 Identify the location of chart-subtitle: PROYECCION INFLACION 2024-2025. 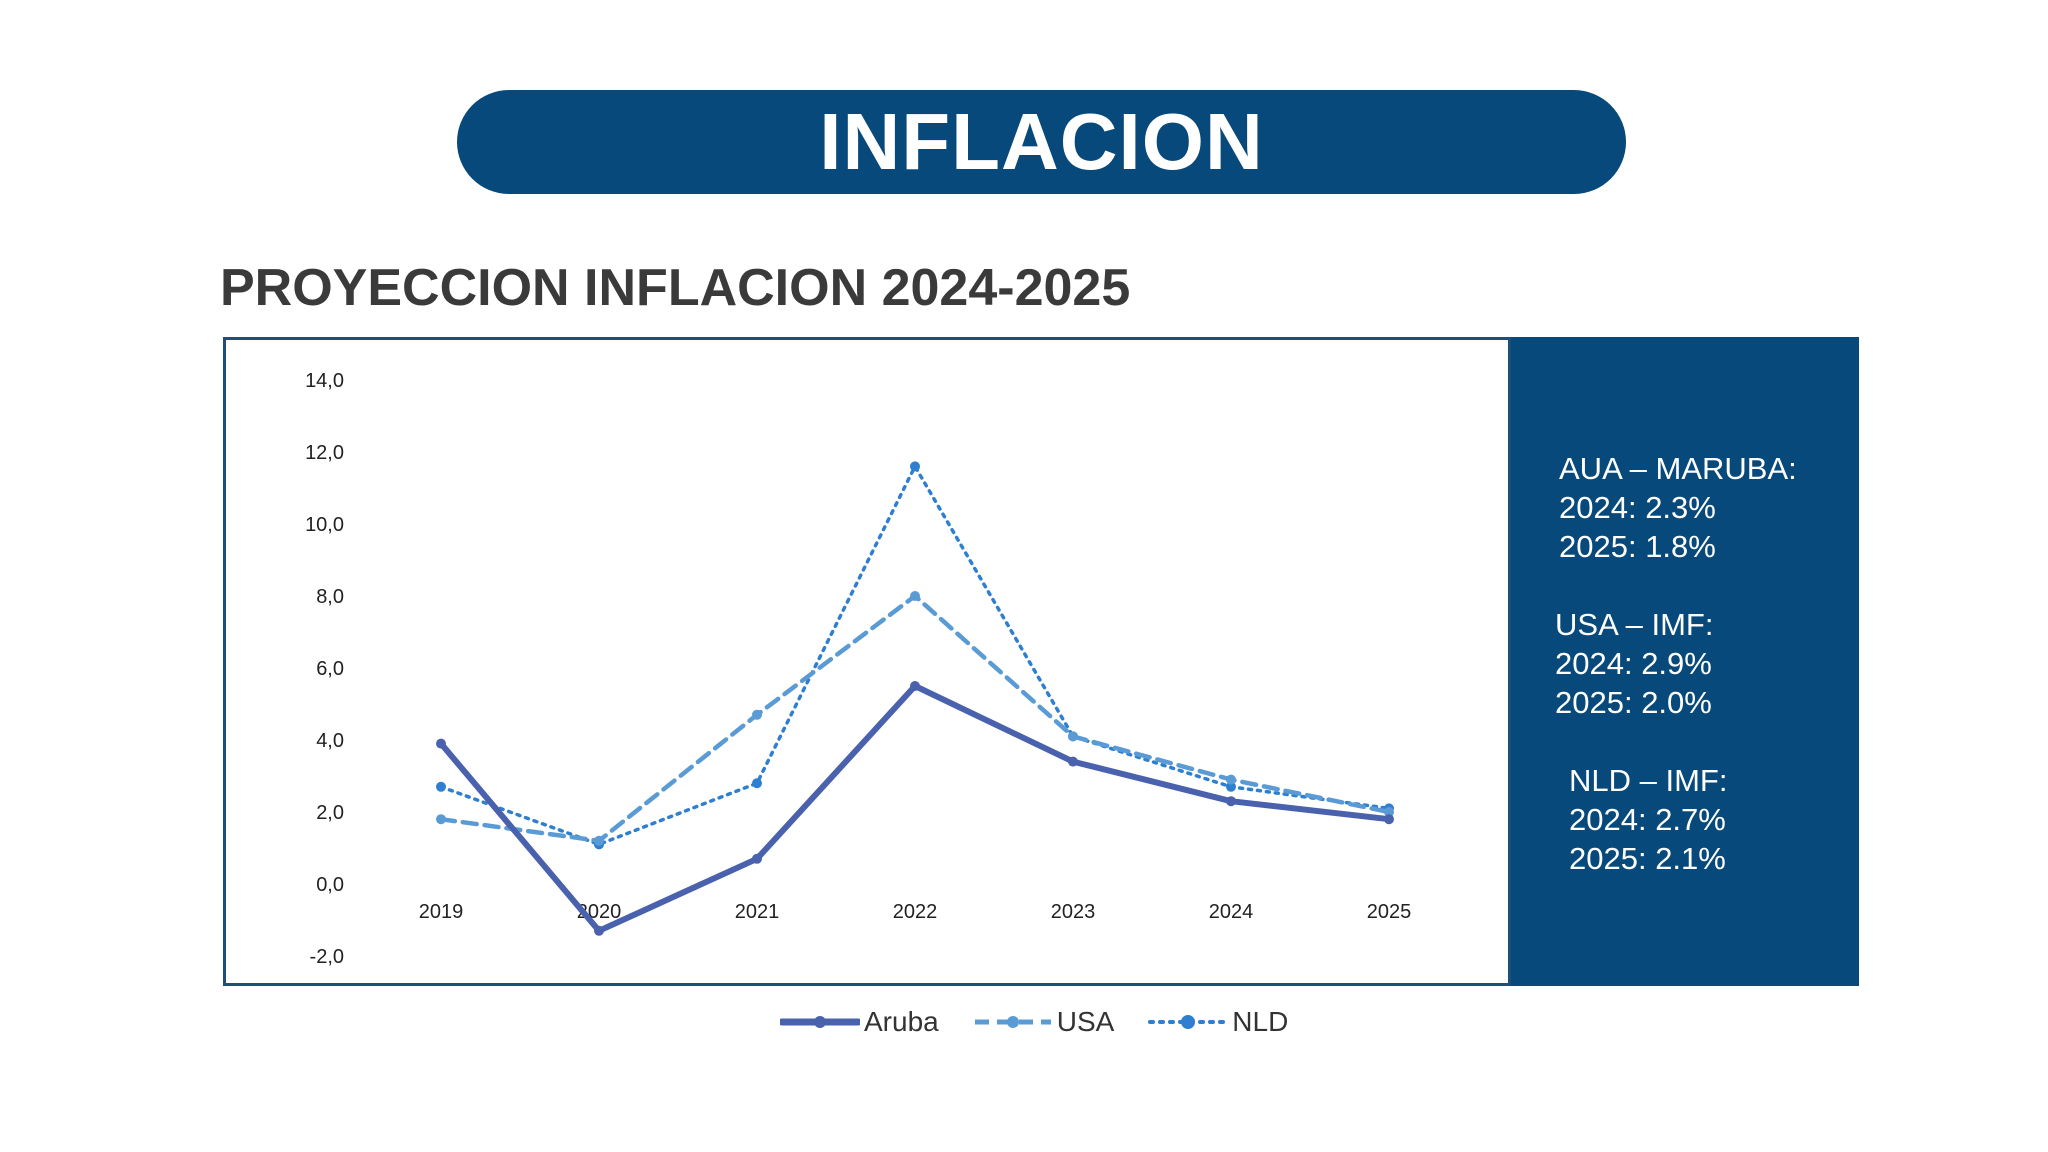
(675, 288).